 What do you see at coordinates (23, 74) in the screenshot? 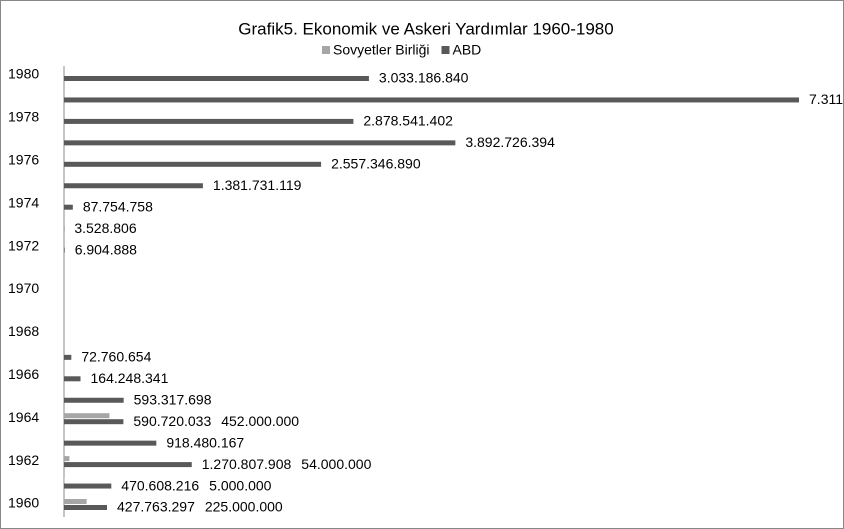
I see `y-tick-label: 1980` at bounding box center [23, 74].